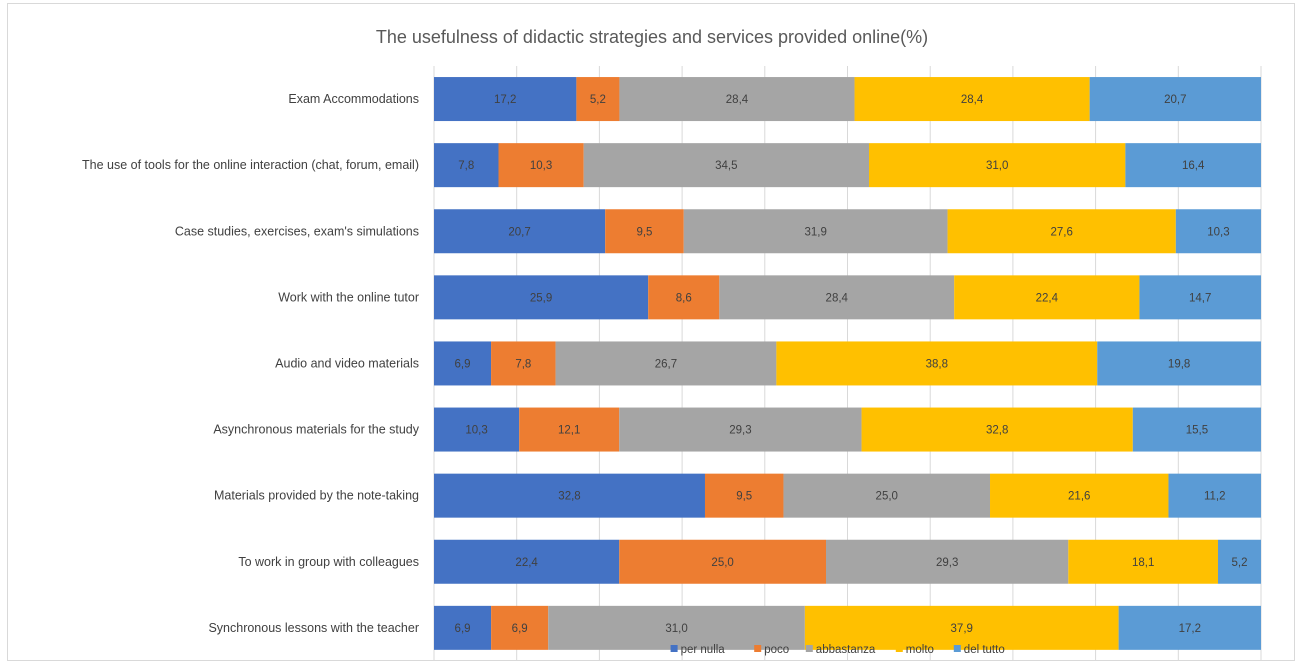 The width and height of the screenshot is (1302, 662). What do you see at coordinates (347, 363) in the screenshot?
I see `category-label: Audio and video materials` at bounding box center [347, 363].